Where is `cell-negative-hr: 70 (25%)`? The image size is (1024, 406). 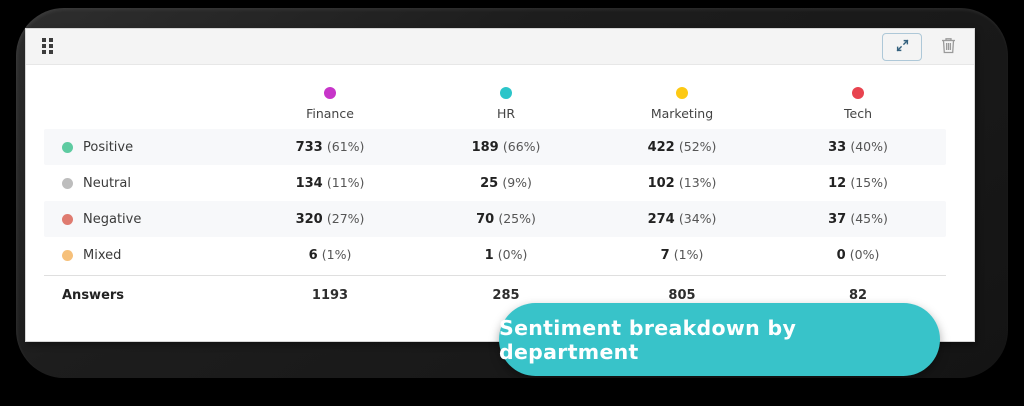
cell-negative-hr: 70 (25%) is located at coordinates (506, 219).